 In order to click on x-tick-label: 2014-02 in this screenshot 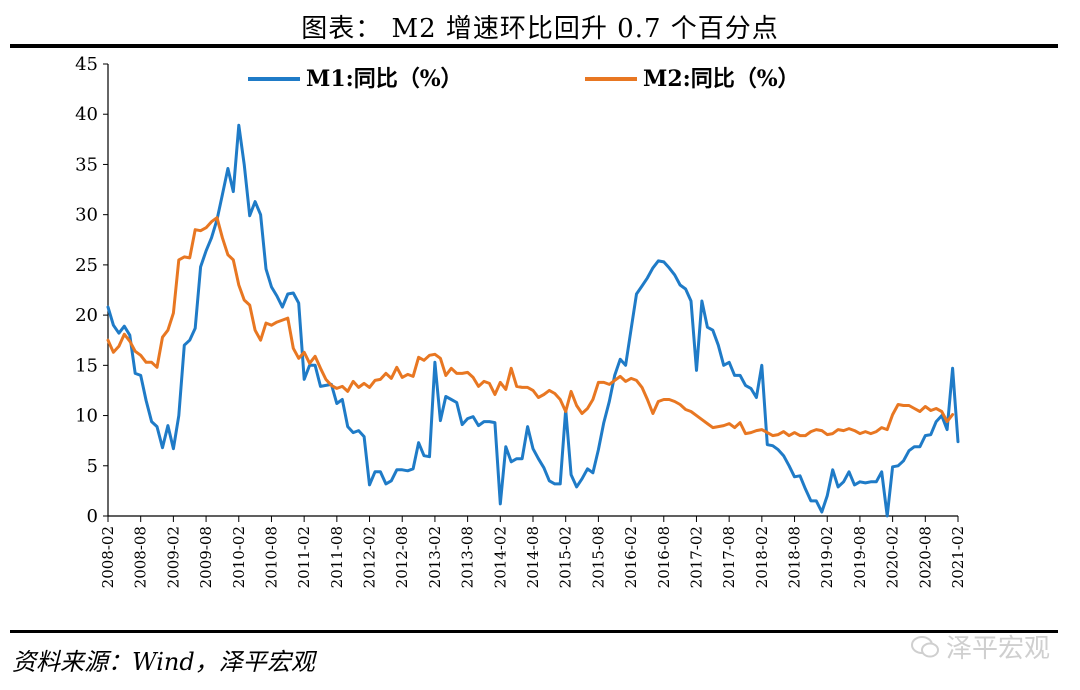, I will do `click(500, 557)`.